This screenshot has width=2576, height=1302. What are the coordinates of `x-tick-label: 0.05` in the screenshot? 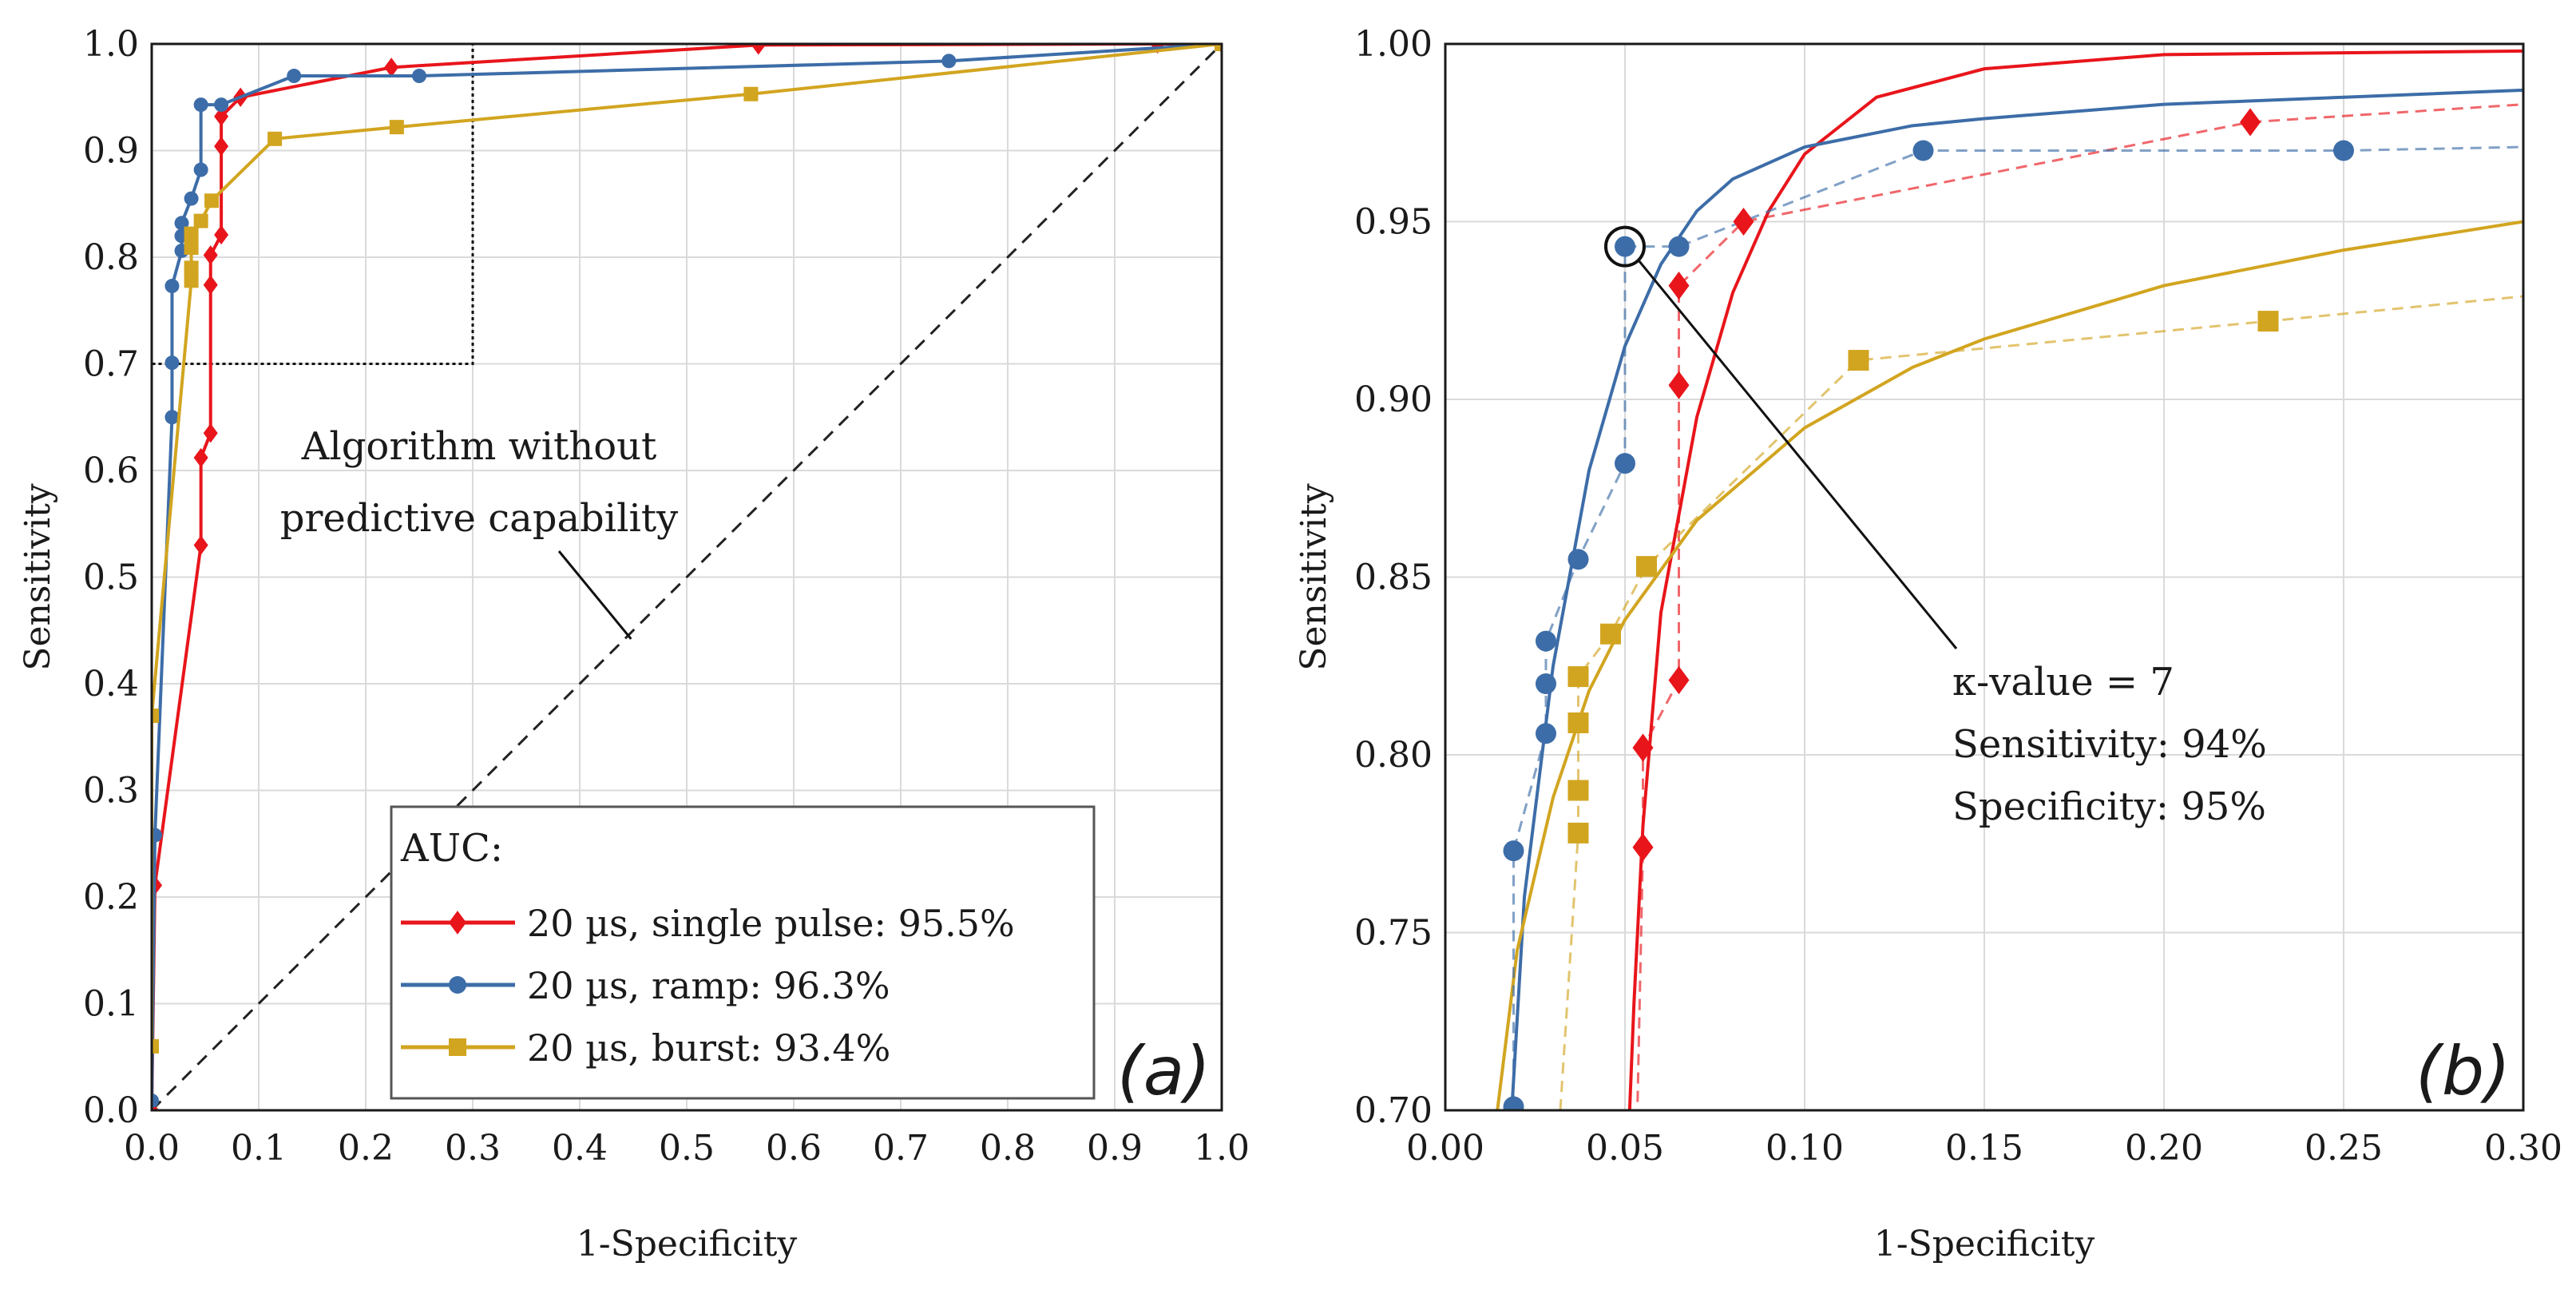 It's located at (1625, 1149).